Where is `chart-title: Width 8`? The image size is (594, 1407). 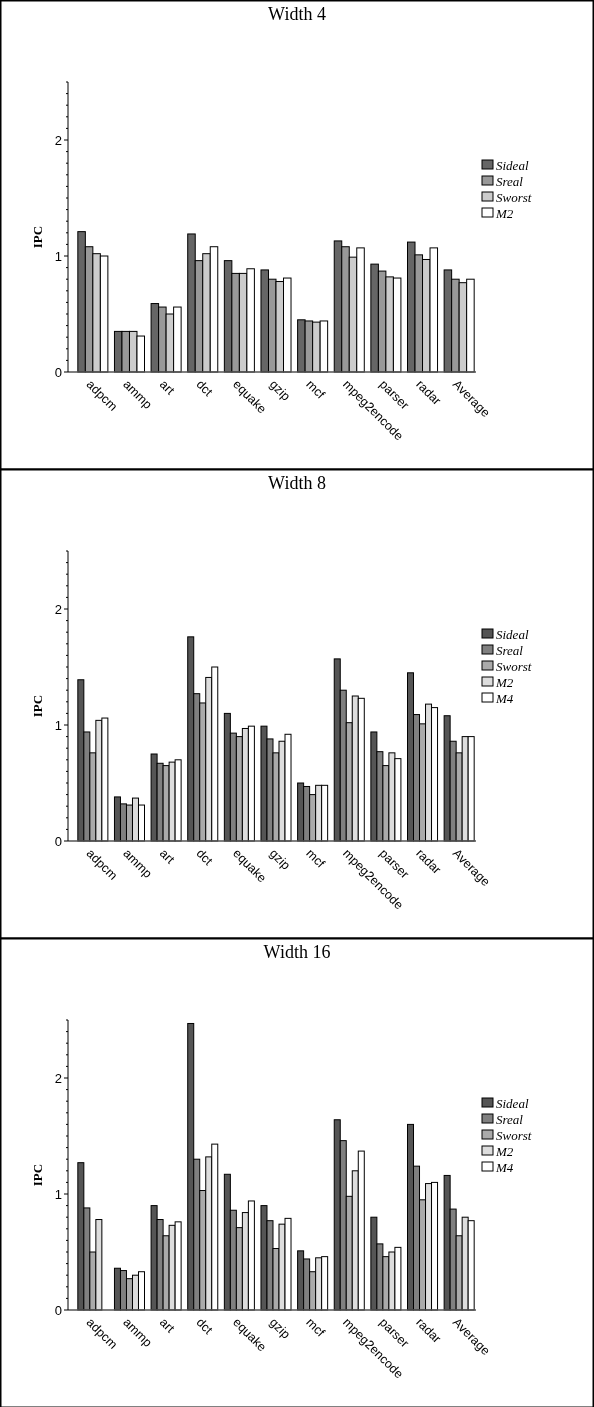
chart-title: Width 8 is located at coordinates (297, 483).